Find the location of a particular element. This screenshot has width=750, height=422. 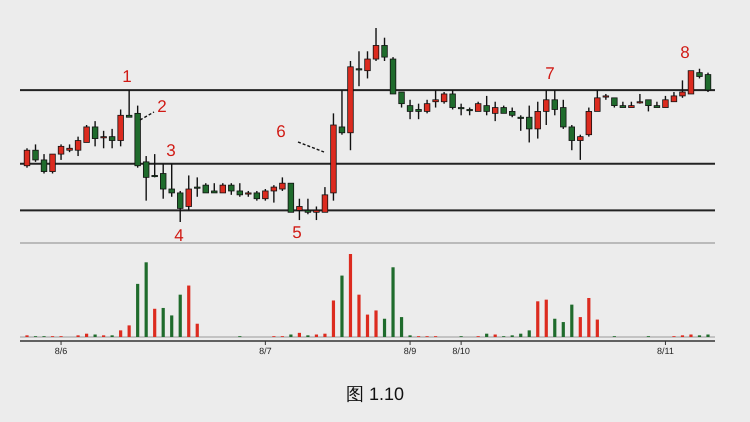

annotation: 2 is located at coordinates (162, 106).